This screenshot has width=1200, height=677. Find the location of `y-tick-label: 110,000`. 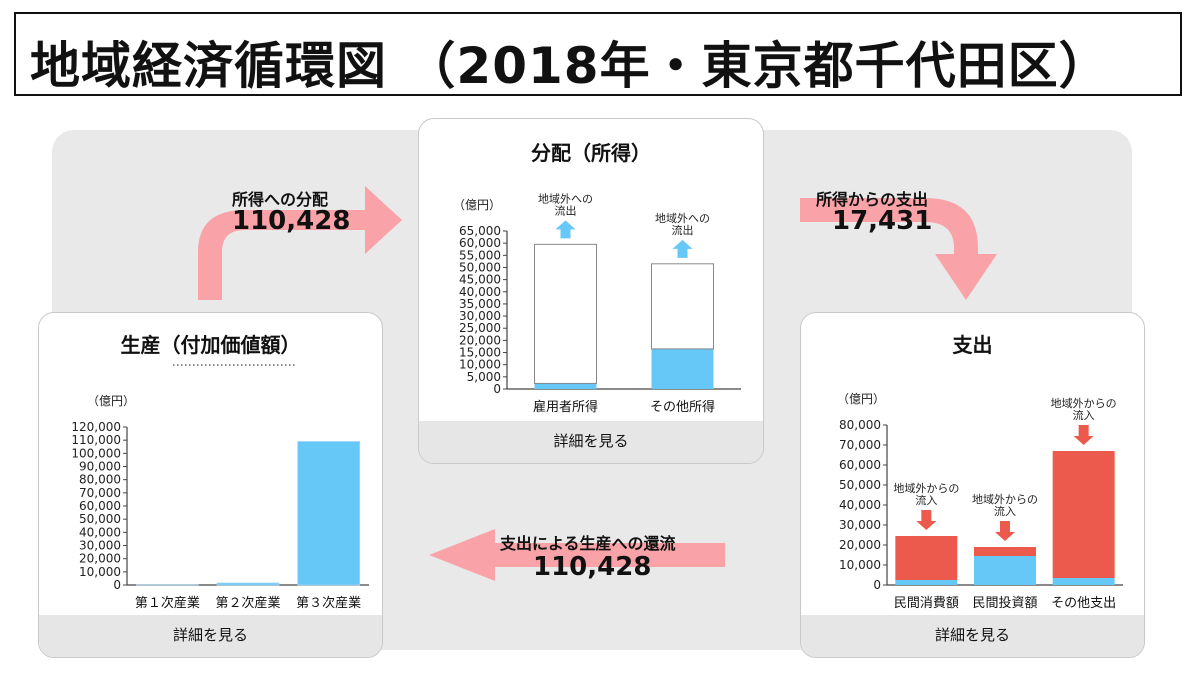

y-tick-label: 110,000 is located at coordinates (96, 440).